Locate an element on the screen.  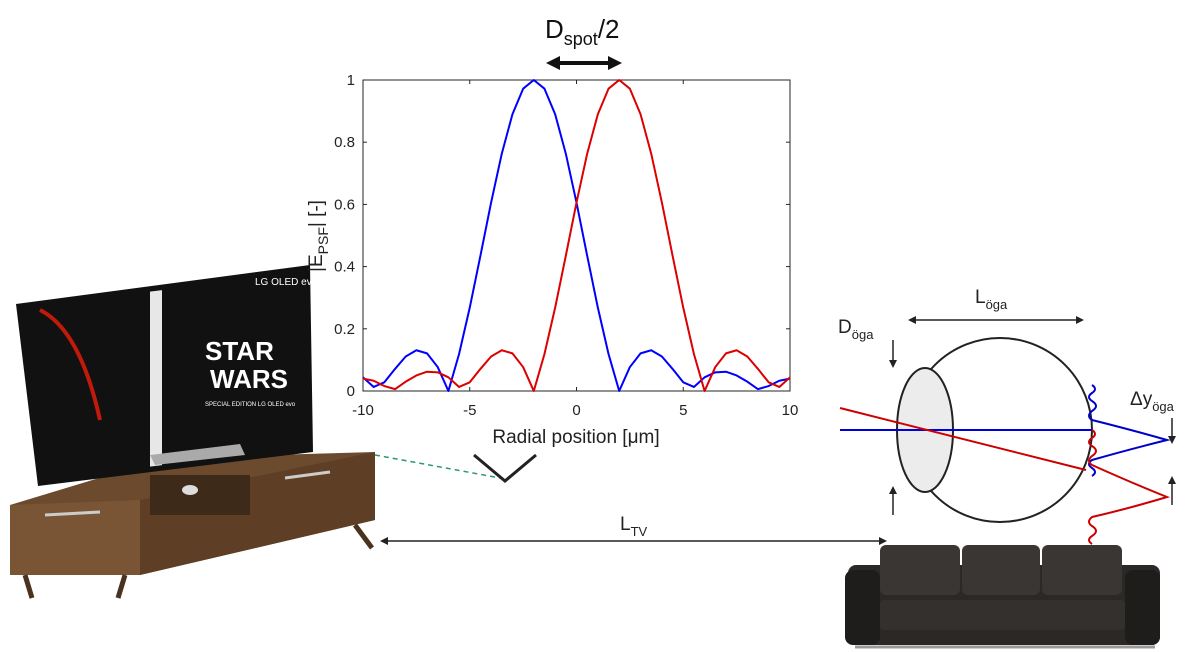
y-axis-label: |EPSF| [-] is located at coordinates (318, 236).